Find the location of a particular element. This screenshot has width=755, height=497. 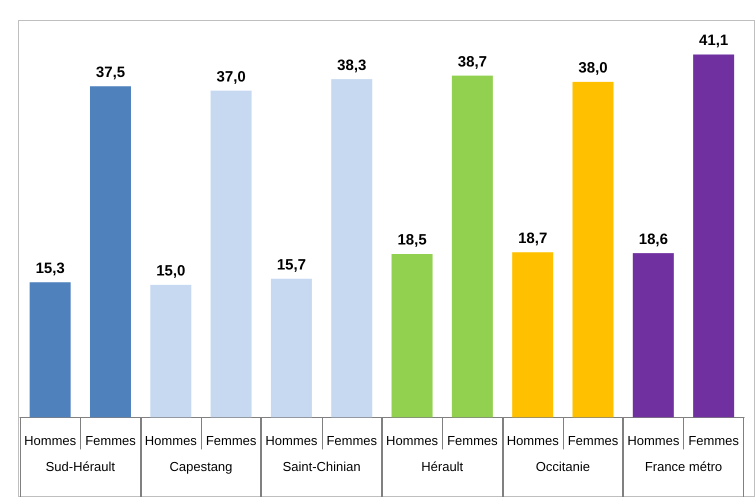

data-label: 37,0 is located at coordinates (231, 77).